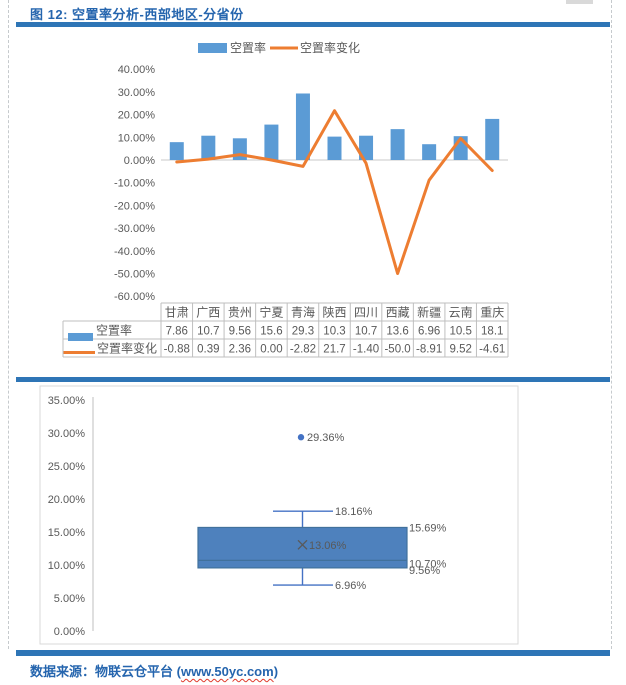 The image size is (626, 685). I want to click on label-q1: 9.56%, so click(424, 571).